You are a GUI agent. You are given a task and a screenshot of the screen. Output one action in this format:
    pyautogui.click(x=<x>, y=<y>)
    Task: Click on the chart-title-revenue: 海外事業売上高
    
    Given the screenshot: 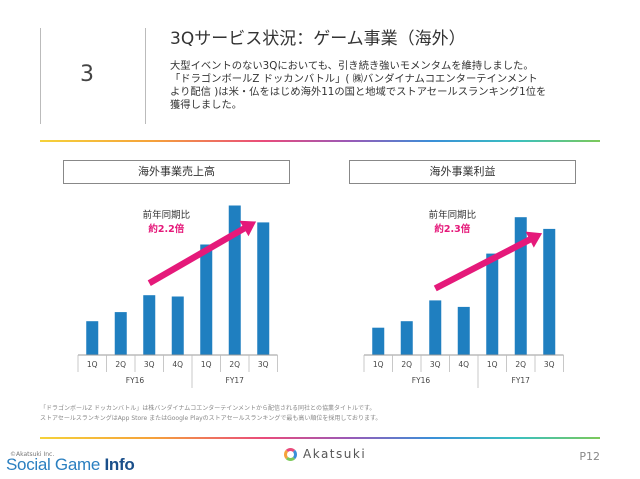 What is the action you would take?
    pyautogui.click(x=176, y=172)
    